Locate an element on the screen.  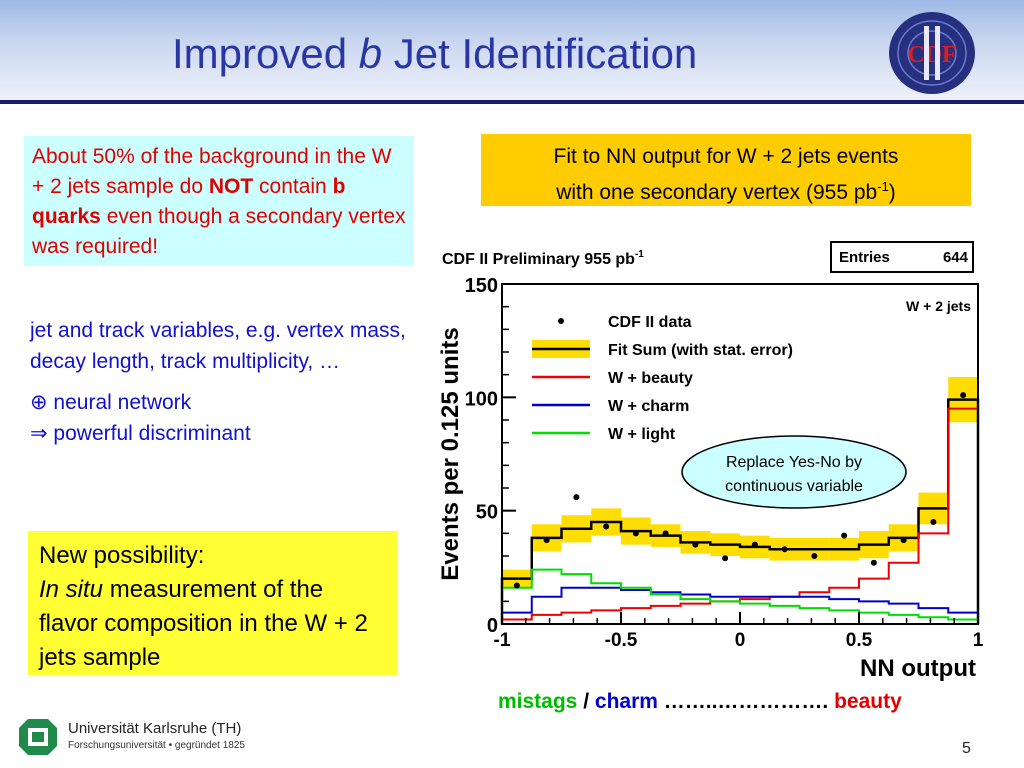
university-subtitle: Forschungsuniversität • gegründet 1825 is located at coordinates (156, 745).